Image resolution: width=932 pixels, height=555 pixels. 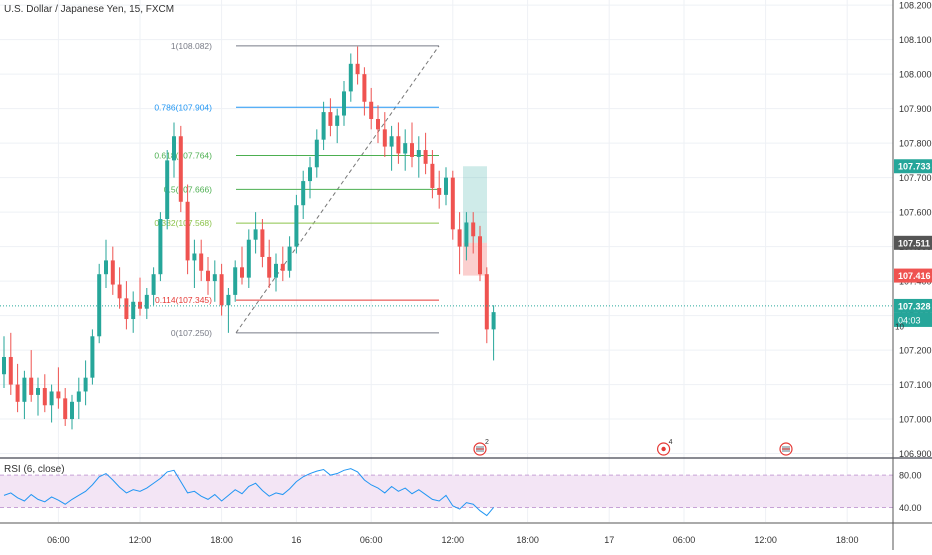 I want to click on fib-level-label: 0.618(107.764), so click(x=183, y=156).